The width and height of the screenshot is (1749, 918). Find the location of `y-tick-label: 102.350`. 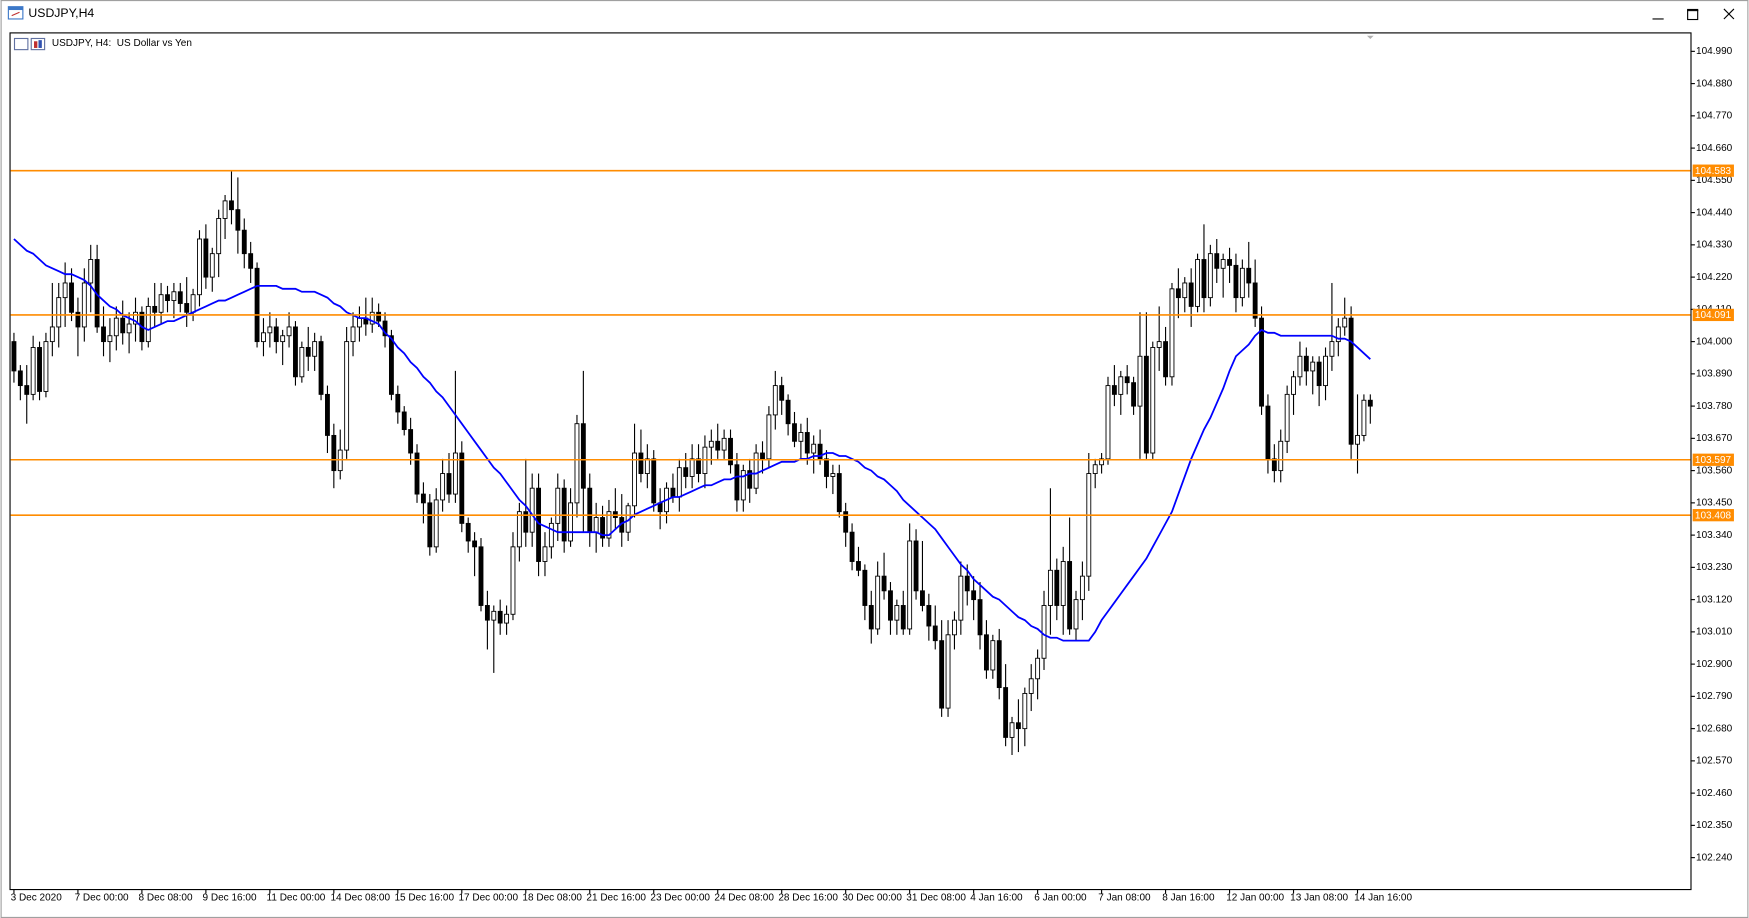

y-tick-label: 102.350 is located at coordinates (1714, 825).